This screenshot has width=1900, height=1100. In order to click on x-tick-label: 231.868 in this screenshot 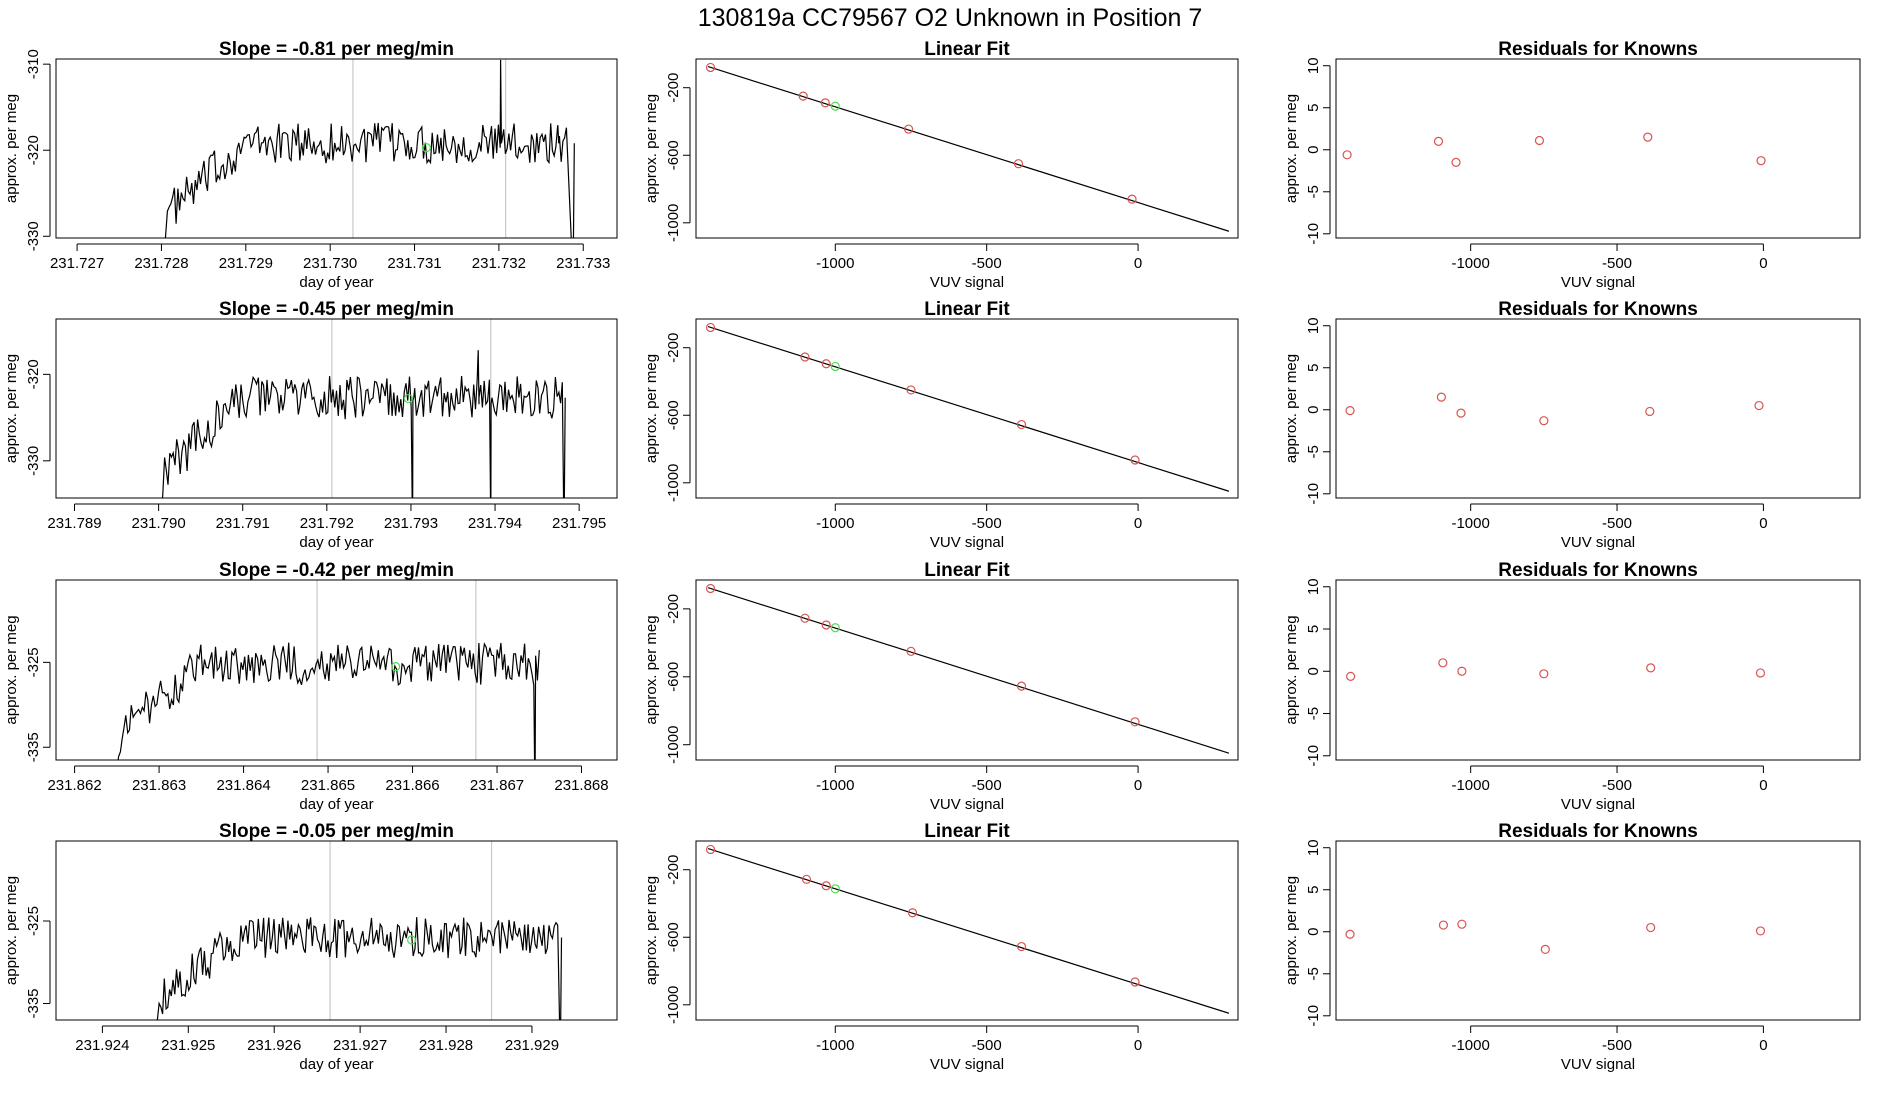, I will do `click(581, 785)`.